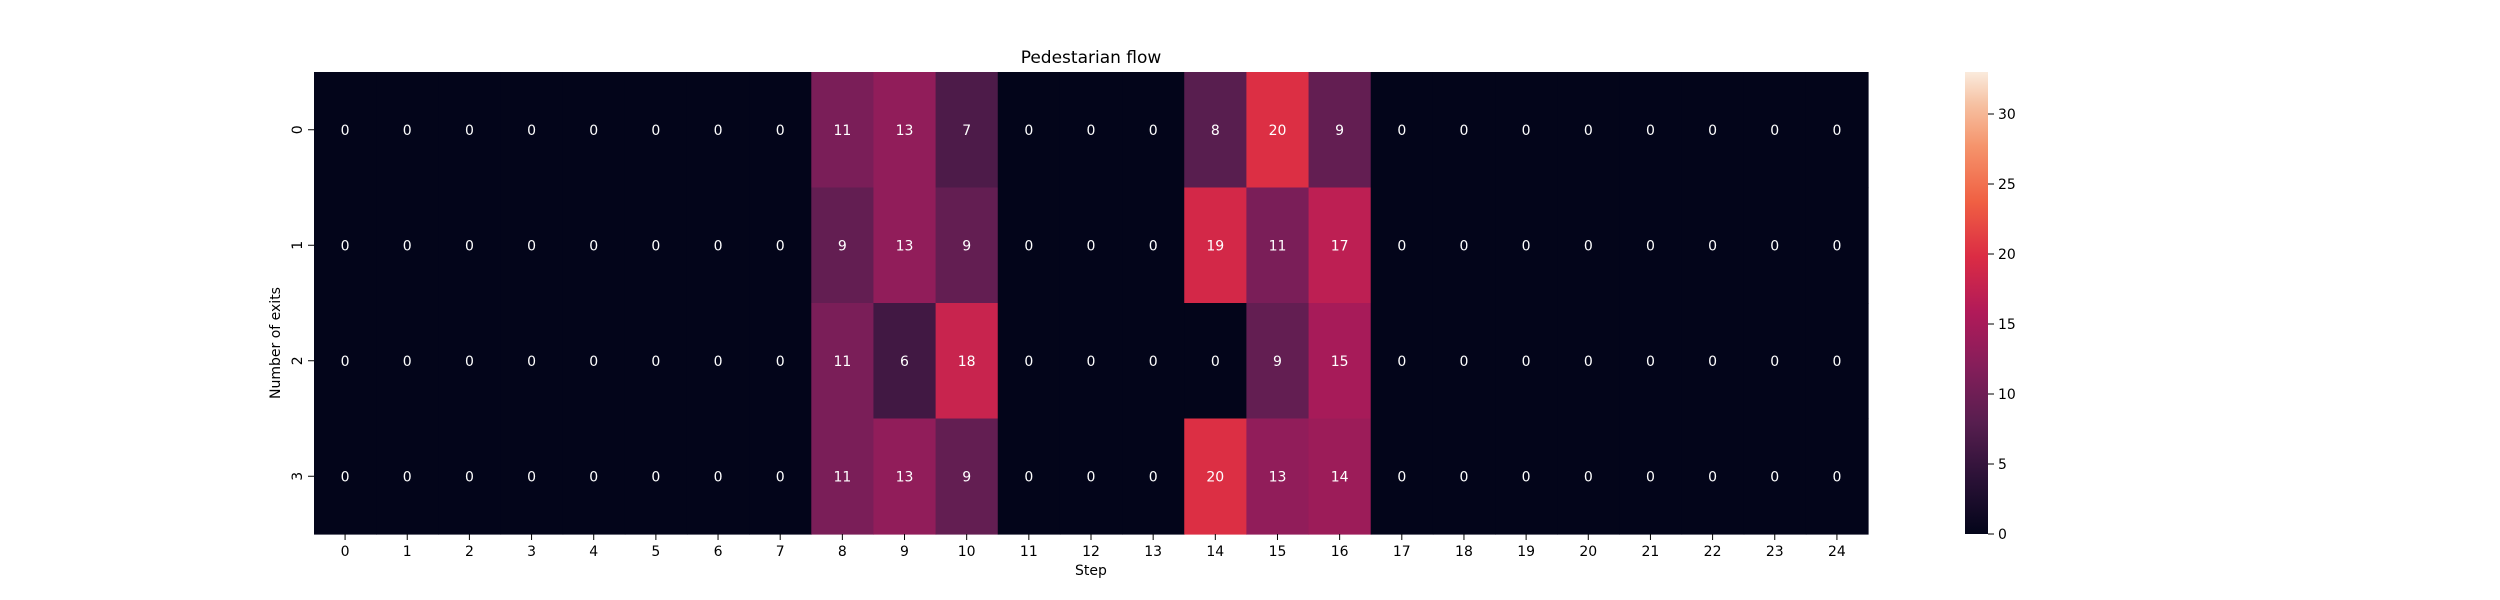 This screenshot has height=600, width=2500. What do you see at coordinates (1215, 552) in the screenshot?
I see `x-tick-label: 14` at bounding box center [1215, 552].